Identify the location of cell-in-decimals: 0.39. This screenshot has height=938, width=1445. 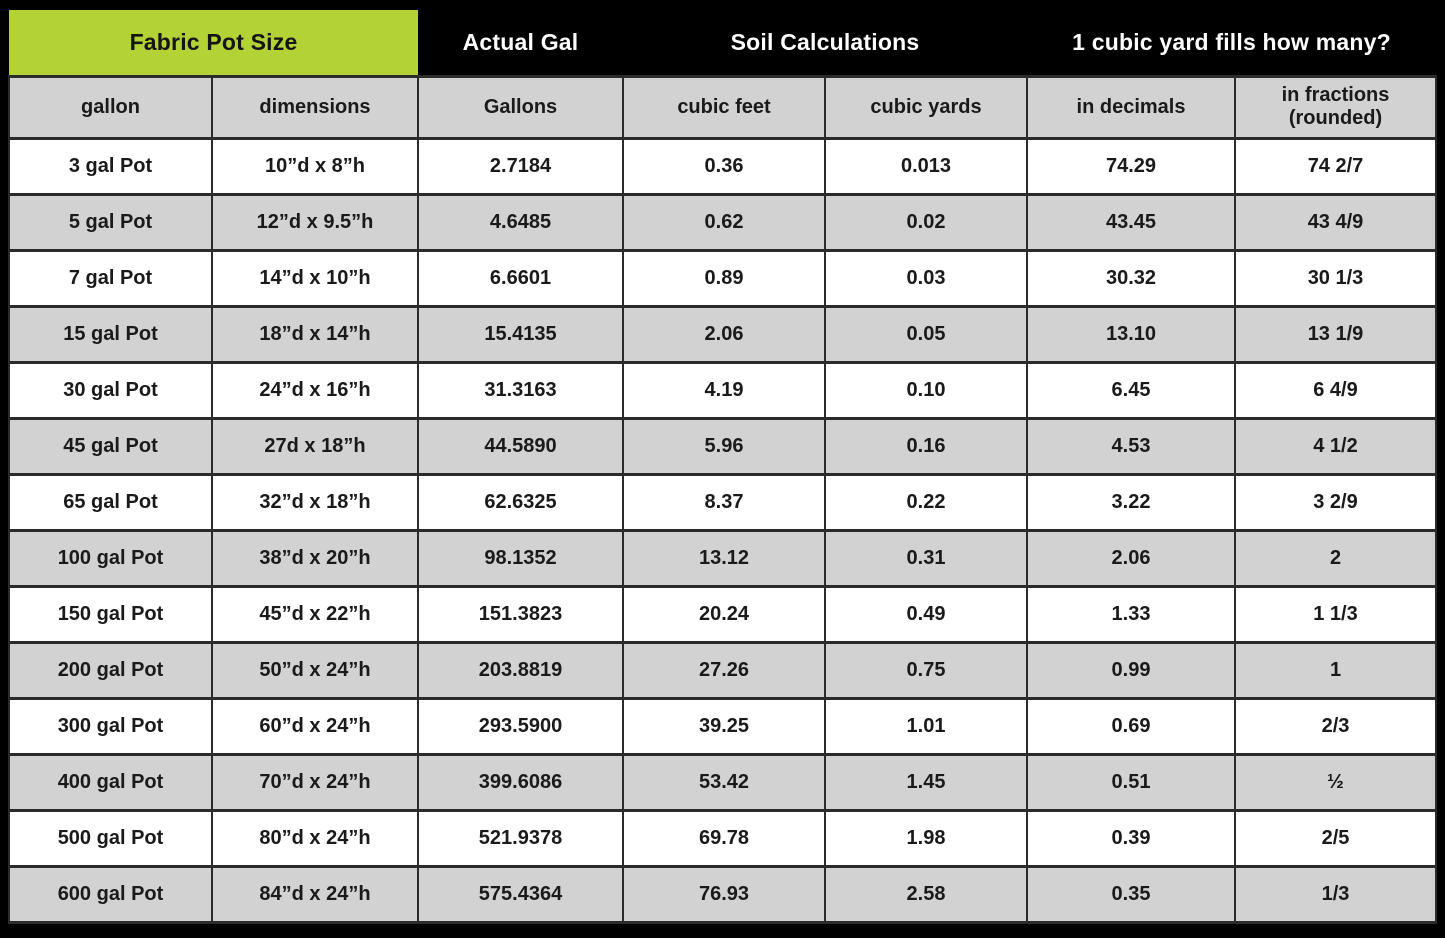
(1131, 838).